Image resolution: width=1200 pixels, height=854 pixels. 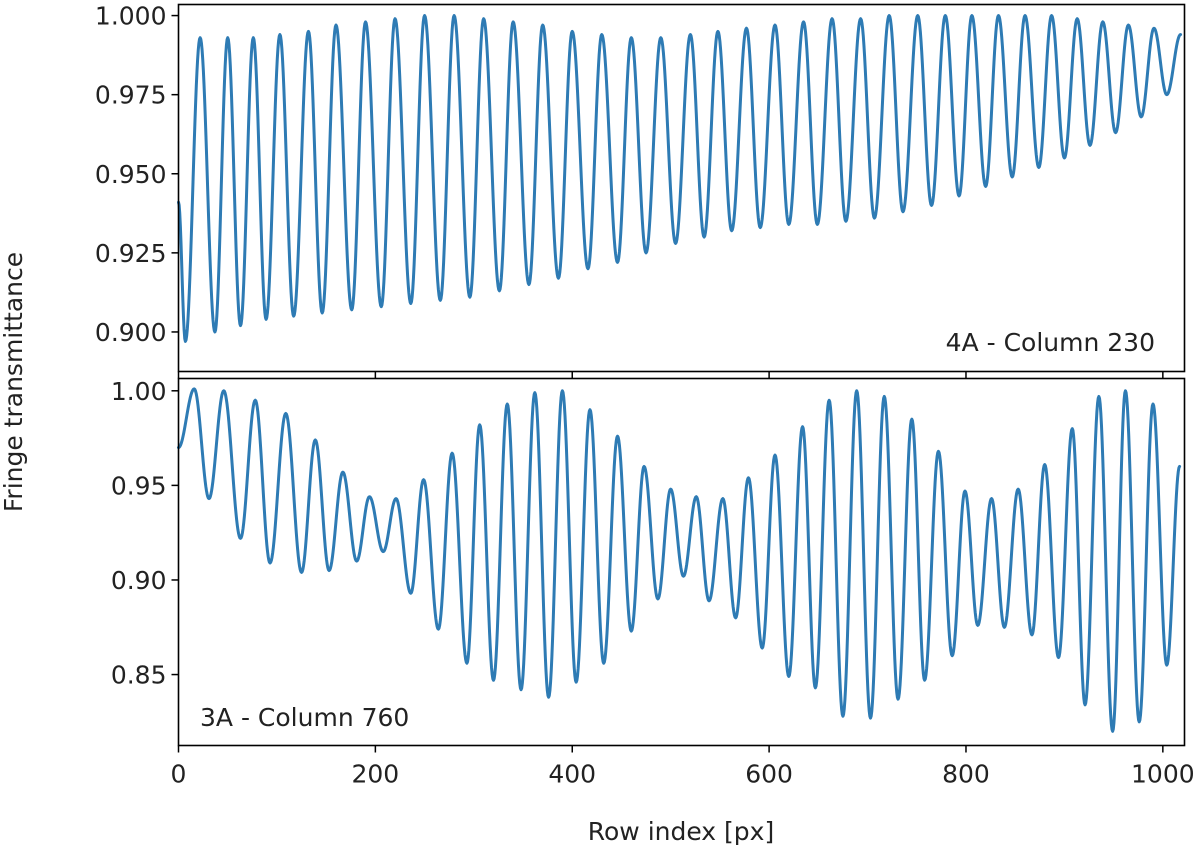 I want to click on top-ytick-label: 0.950, so click(x=131, y=174).